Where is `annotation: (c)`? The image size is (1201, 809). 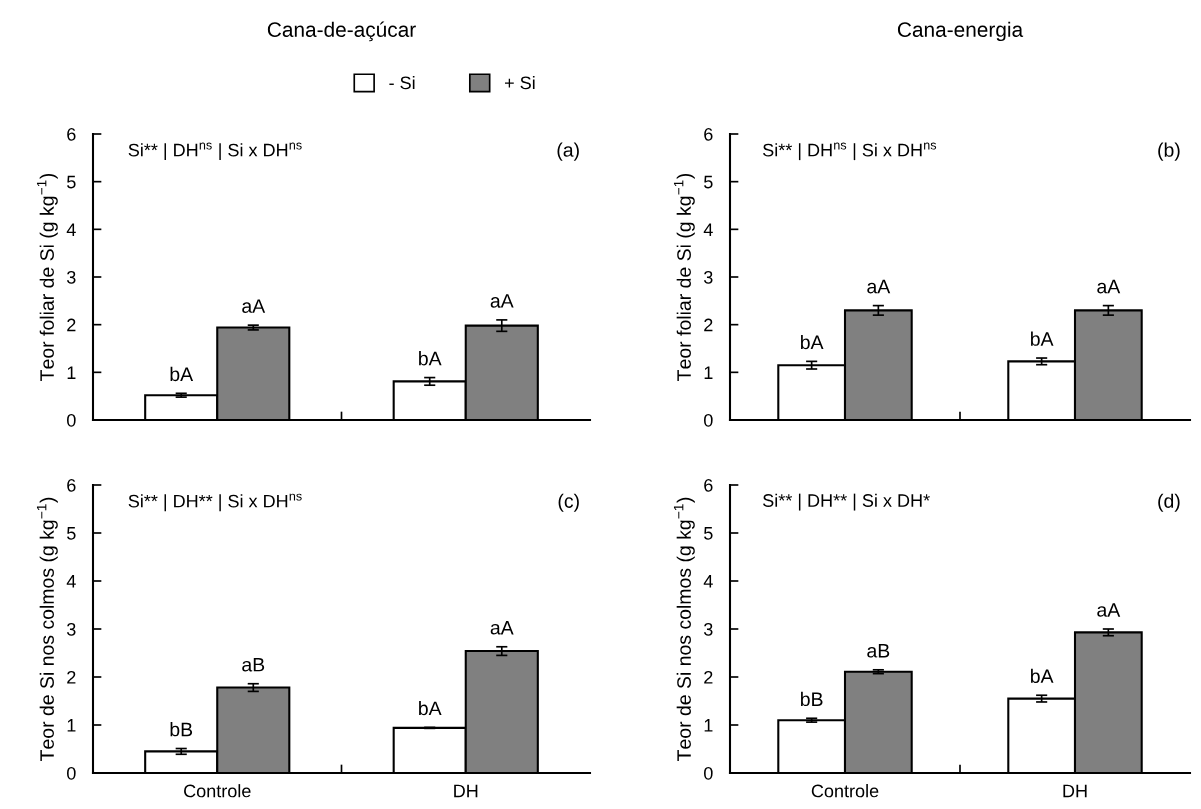 annotation: (c) is located at coordinates (568, 502).